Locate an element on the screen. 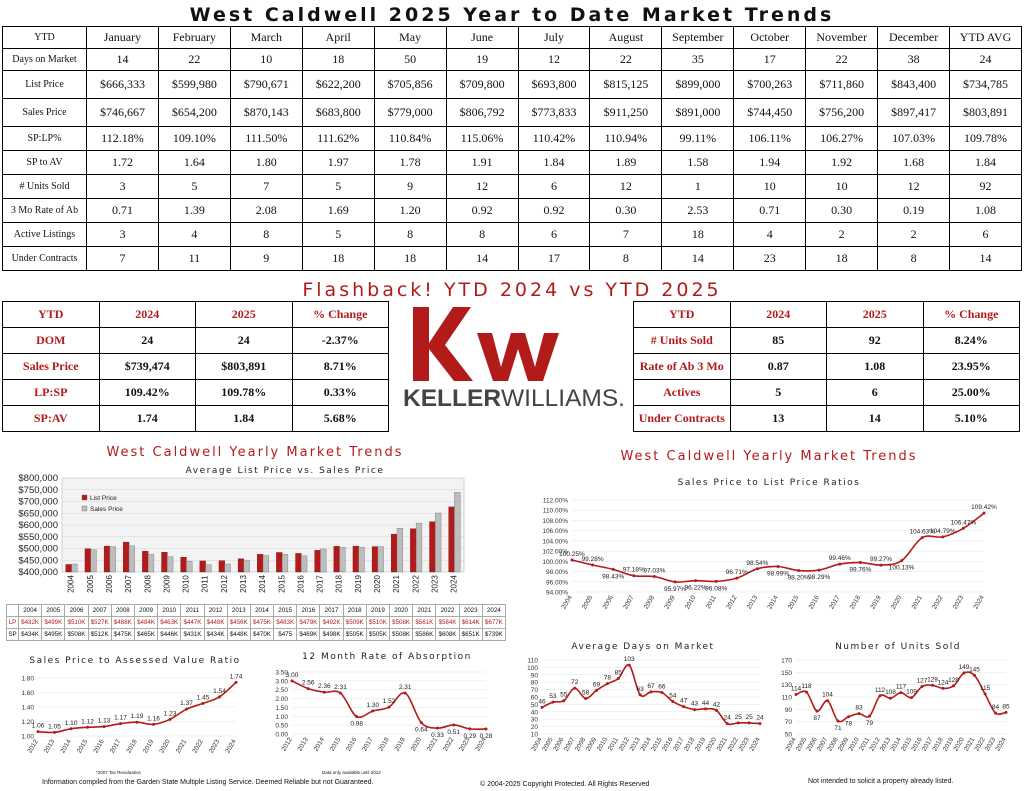 This screenshot has width=1024, height=791. x-tick-label: 2008 is located at coordinates (649, 602).